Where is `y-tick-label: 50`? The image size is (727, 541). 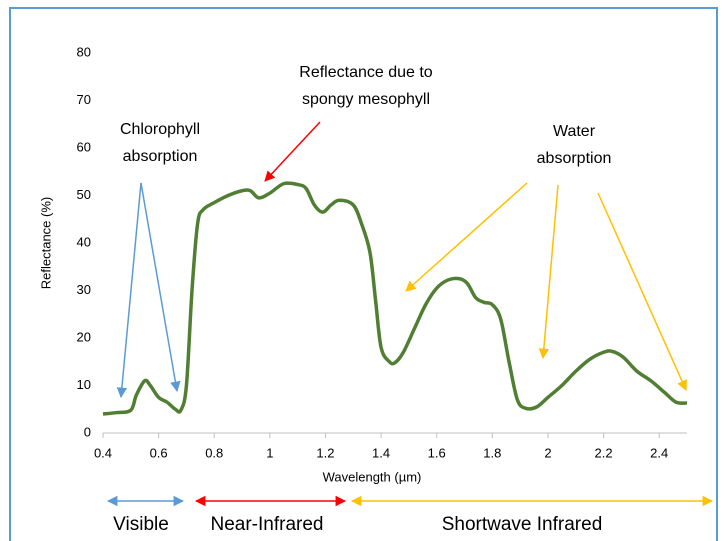
y-tick-label: 50 is located at coordinates (84, 194).